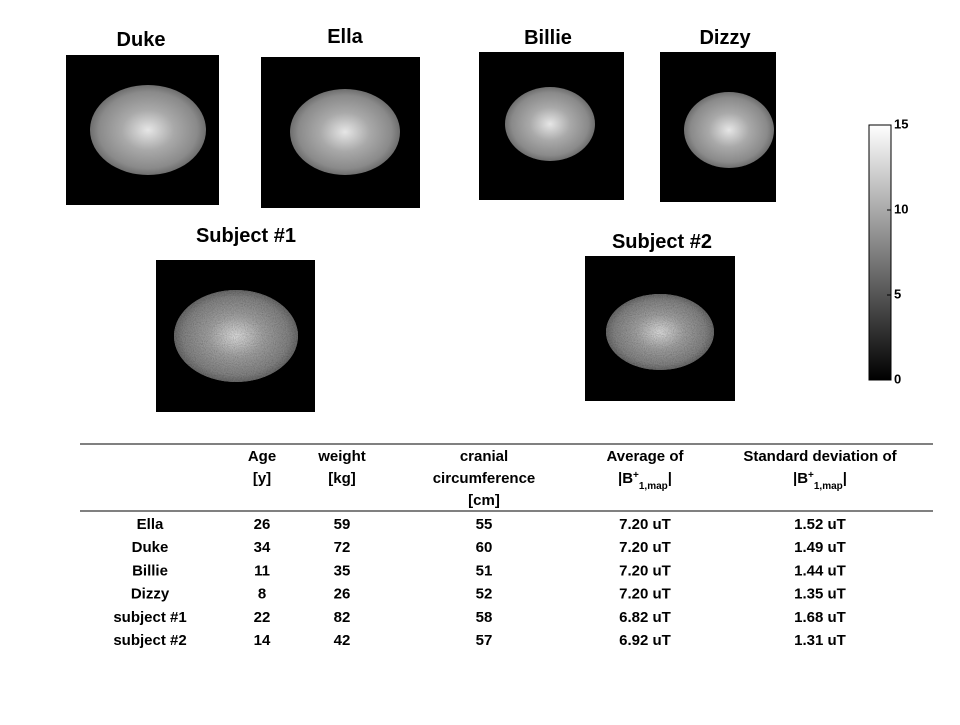 The image size is (960, 725). Describe the element at coordinates (484, 570) in the screenshot. I see `table-cell: 51` at that location.